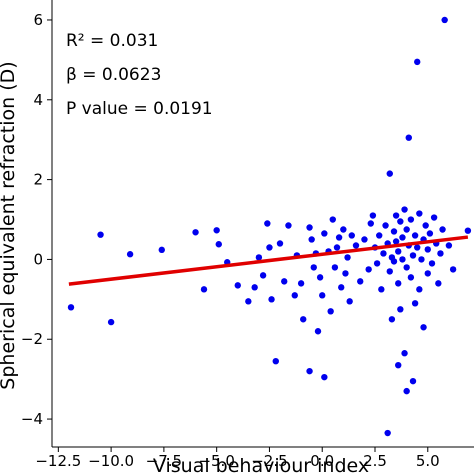 Image resolution: width=474 pixels, height=474 pixels. What do you see at coordinates (9, 225) in the screenshot?
I see `y-axis-title: Spherical equivalent refraction (D)` at bounding box center [9, 225].